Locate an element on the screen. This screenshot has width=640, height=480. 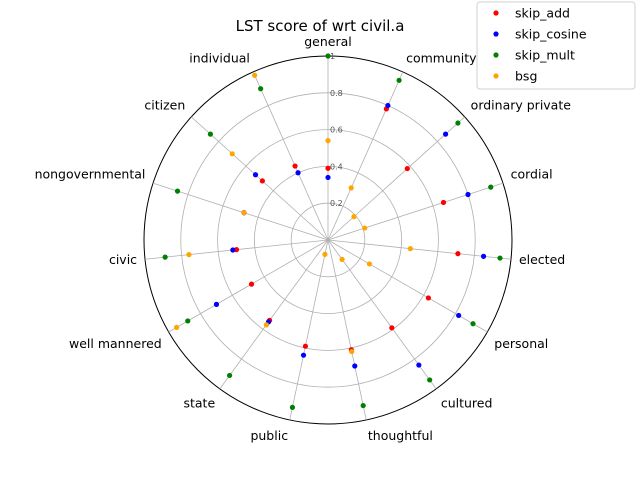
category-label: well mannered is located at coordinates (115, 343).